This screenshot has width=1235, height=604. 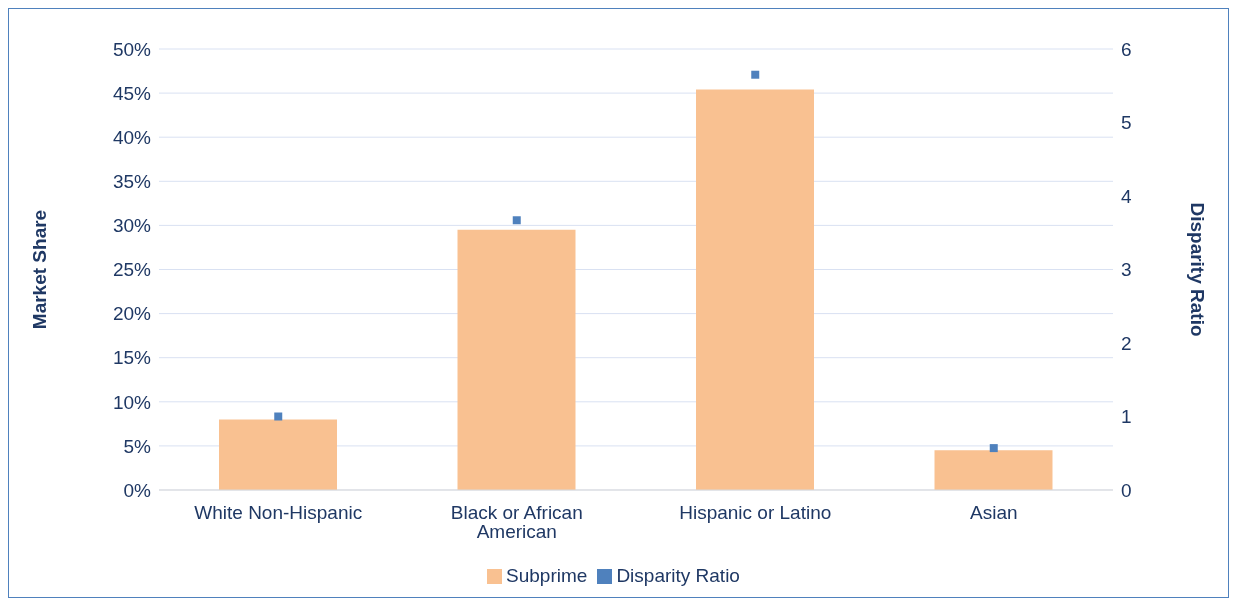 What do you see at coordinates (1126, 123) in the screenshot?
I see `y2-tick-label: 5` at bounding box center [1126, 123].